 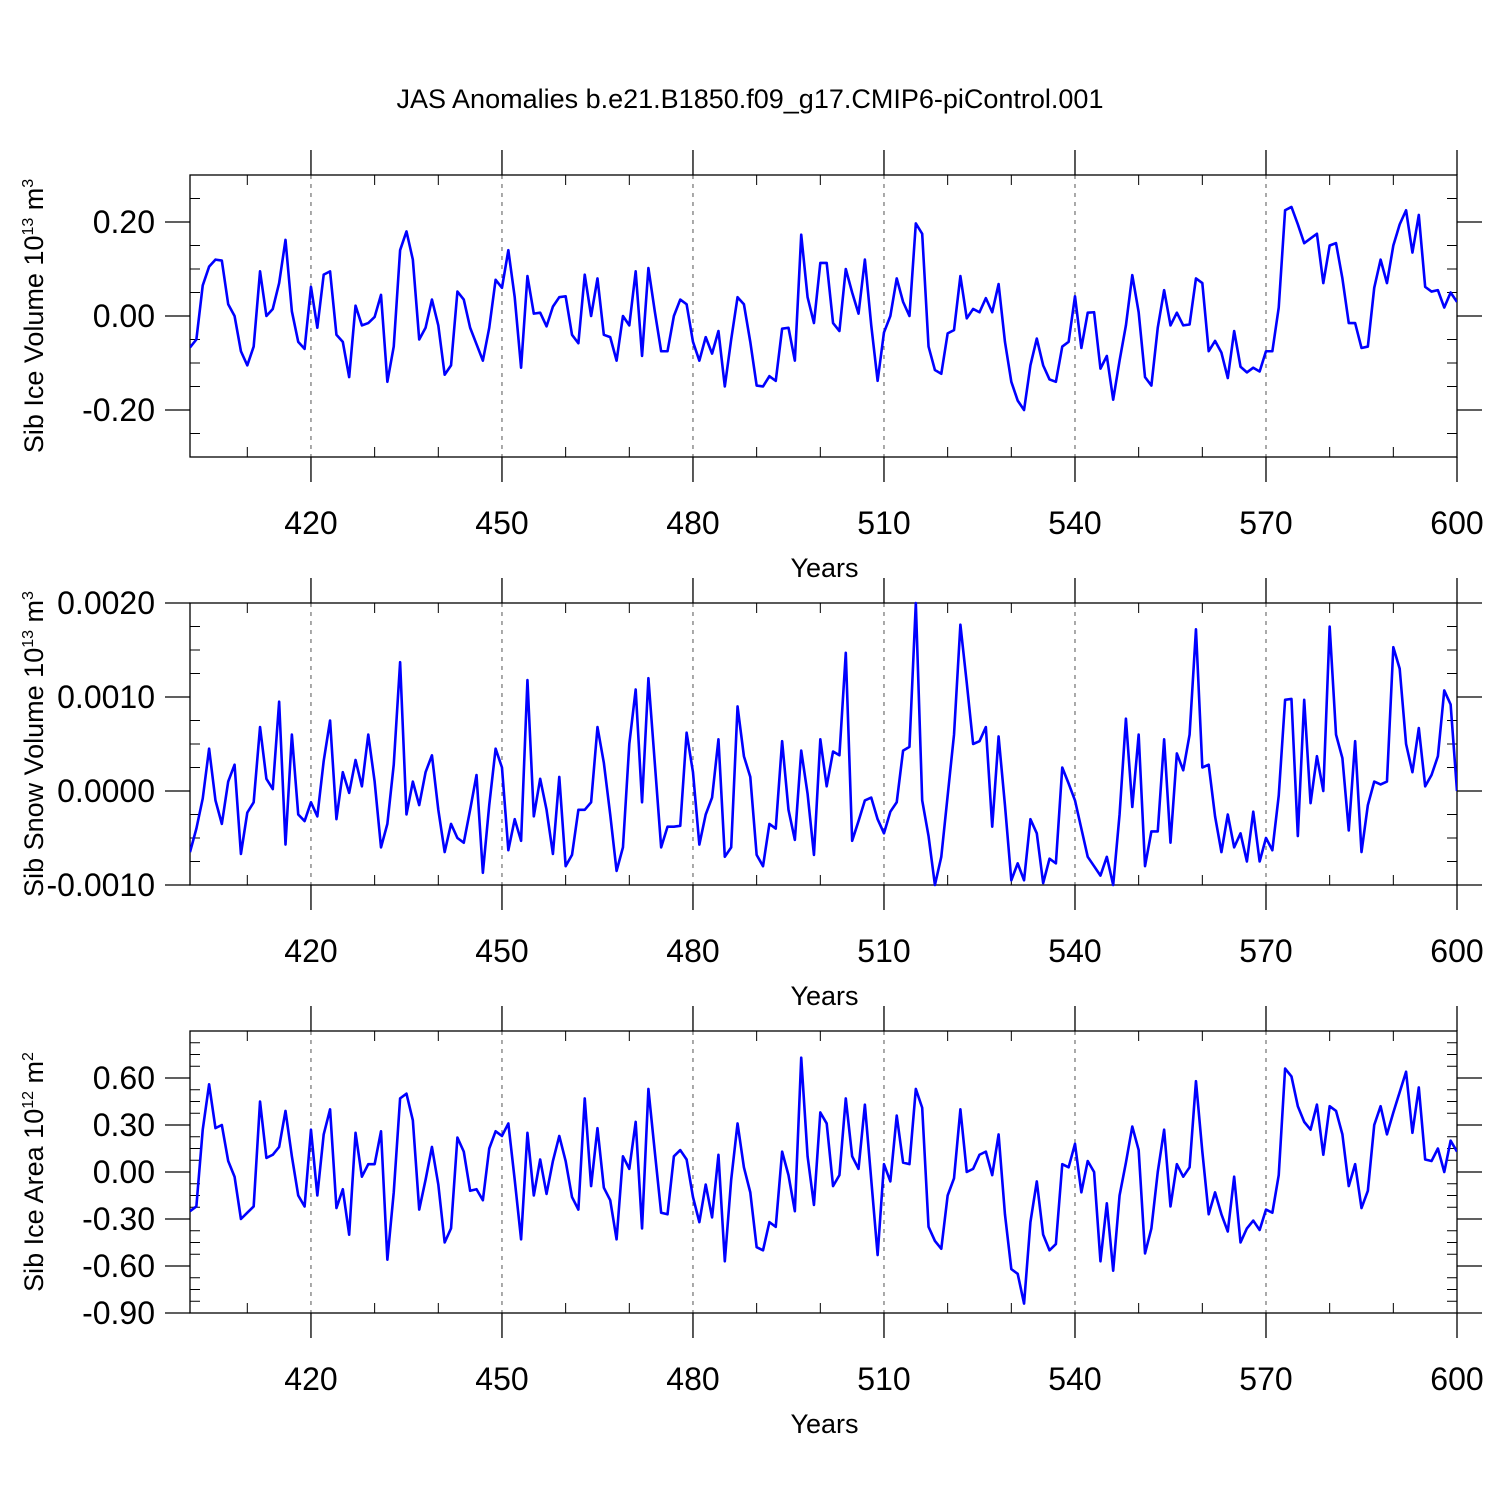 I want to click on y-tick-label: 0.60, so click(x=124, y=1078).